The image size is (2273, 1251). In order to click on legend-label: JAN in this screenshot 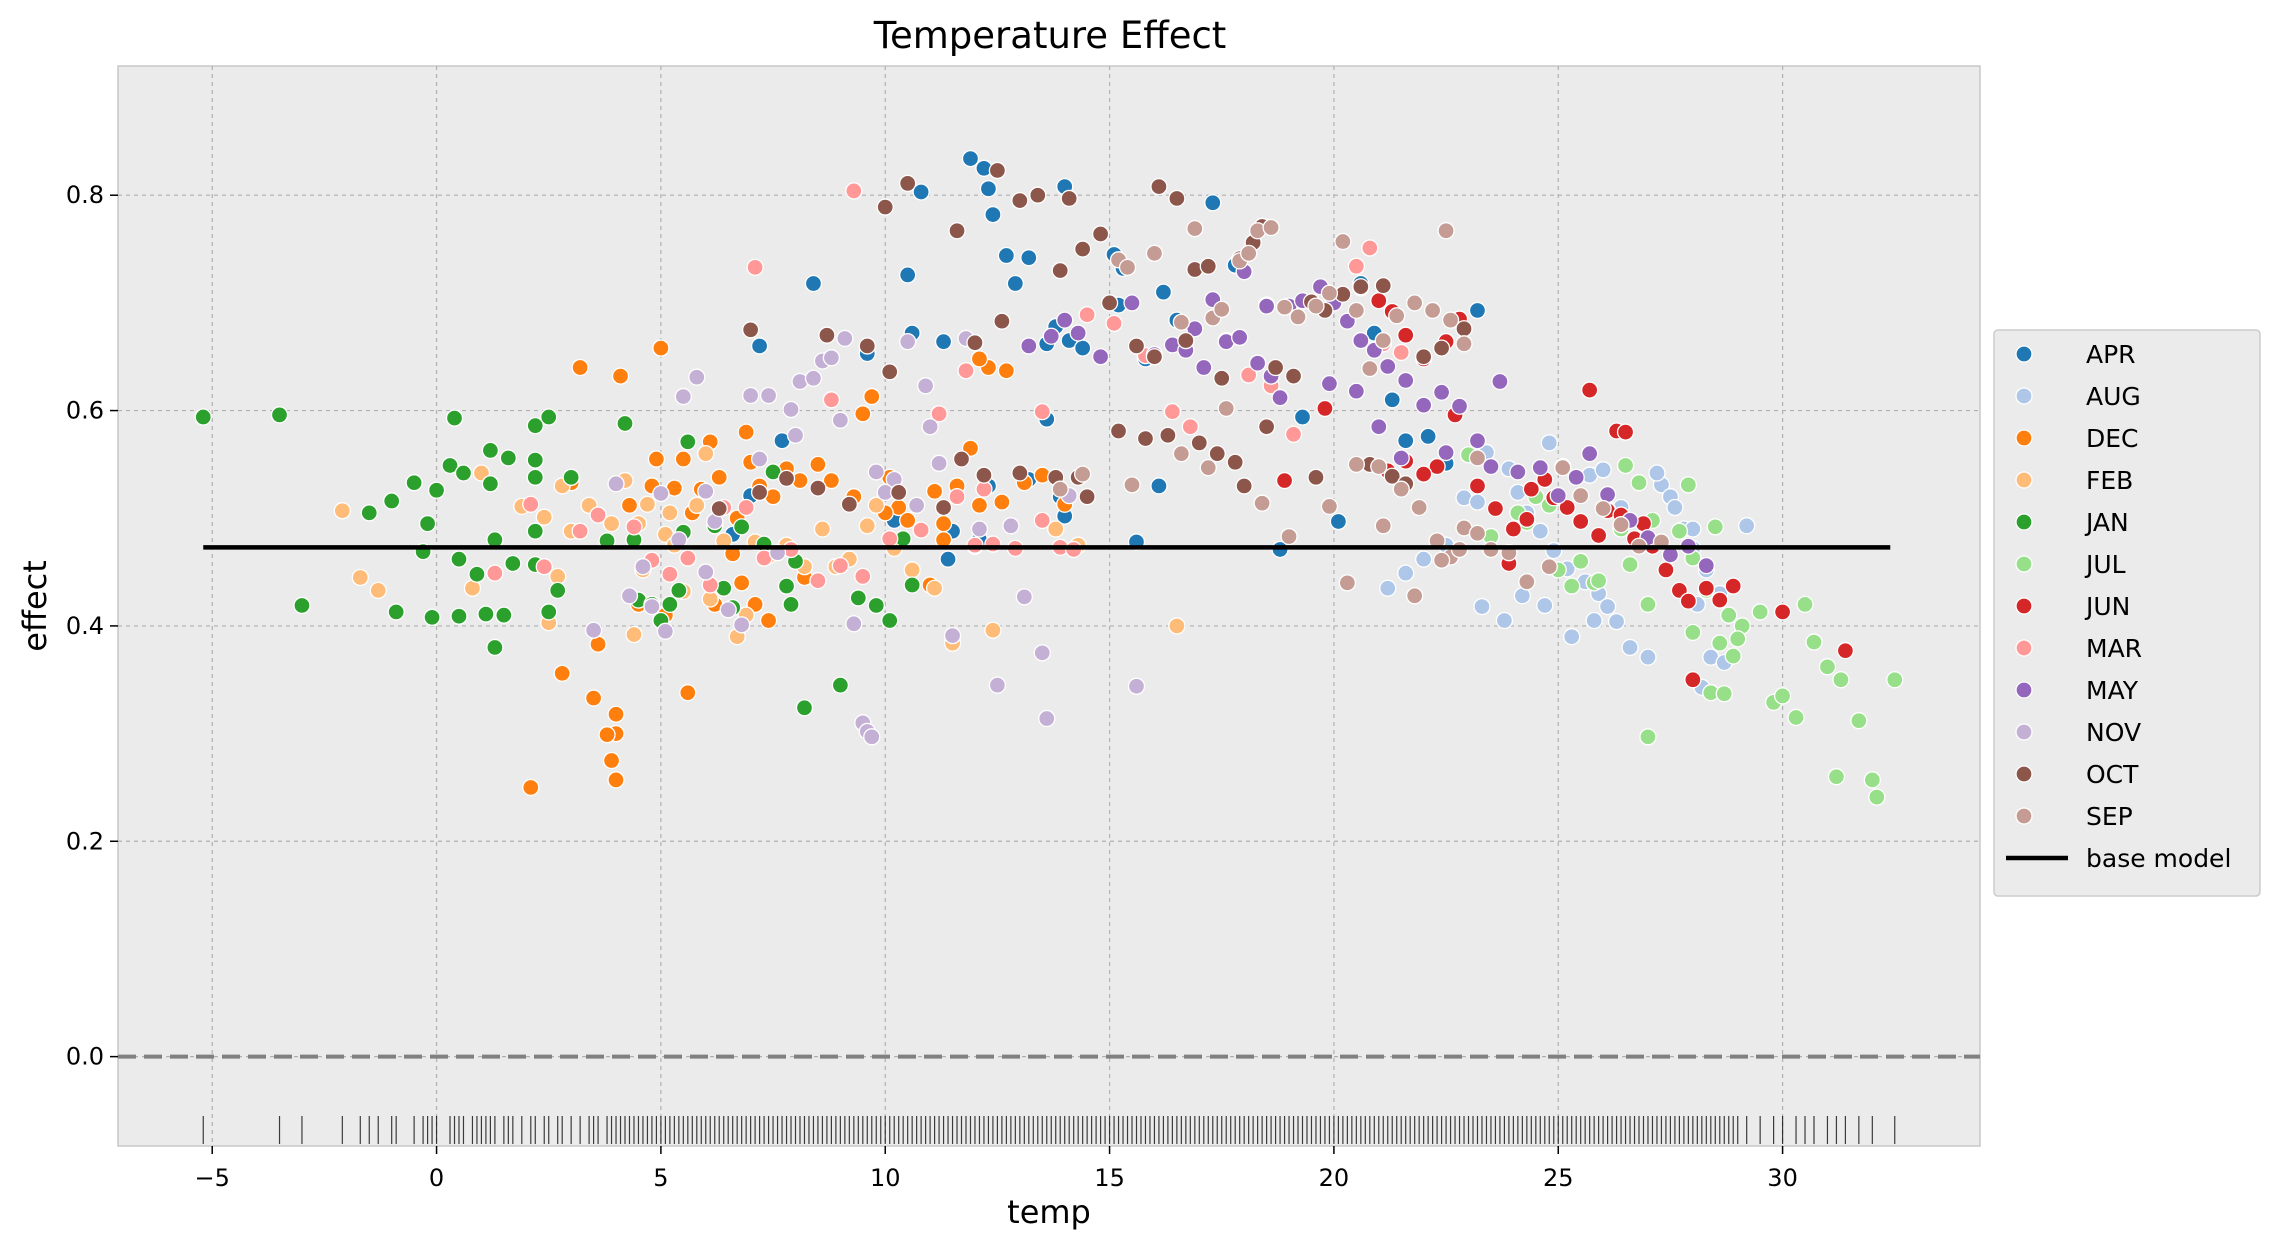, I will do `click(2106, 522)`.